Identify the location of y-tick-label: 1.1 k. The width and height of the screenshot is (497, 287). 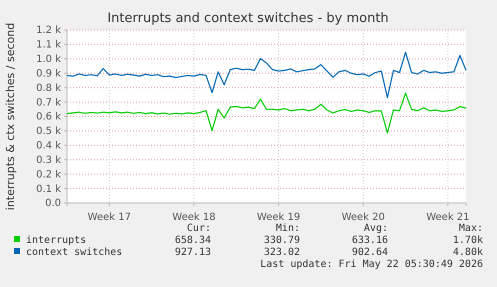
(49, 45).